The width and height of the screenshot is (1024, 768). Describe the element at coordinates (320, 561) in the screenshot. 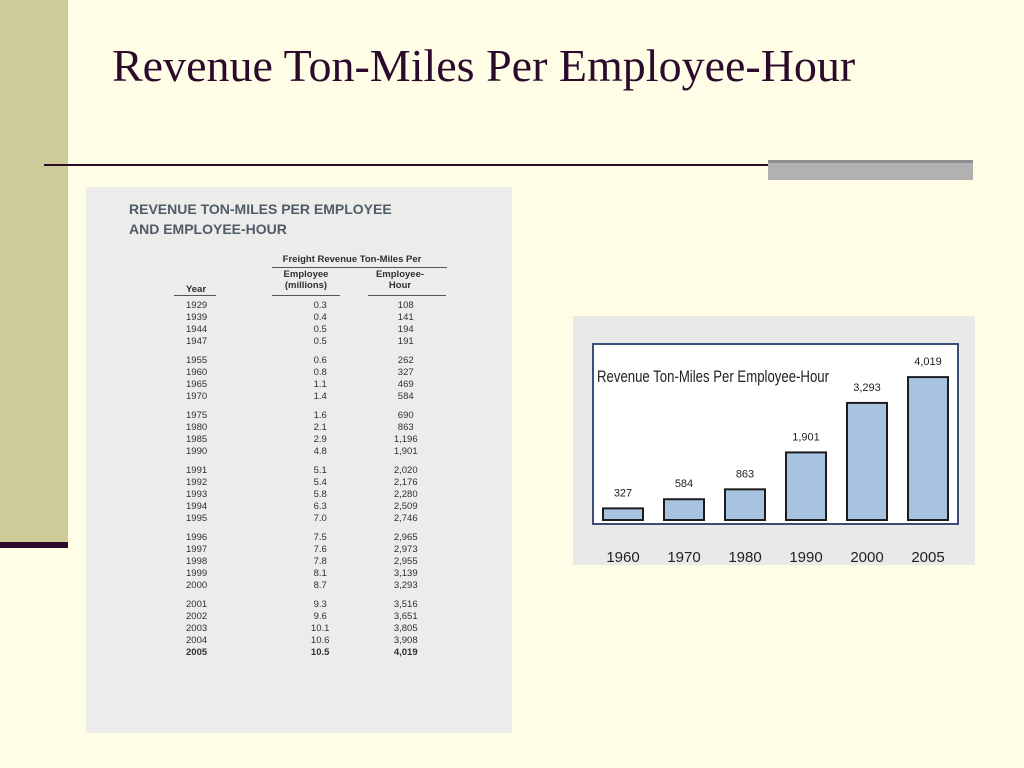

I see `cell-employees: 7.8` at that location.